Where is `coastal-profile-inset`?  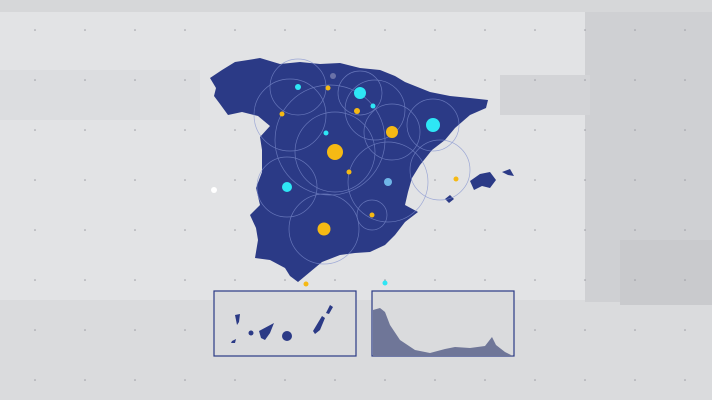 coastal-profile-inset is located at coordinates (443, 323).